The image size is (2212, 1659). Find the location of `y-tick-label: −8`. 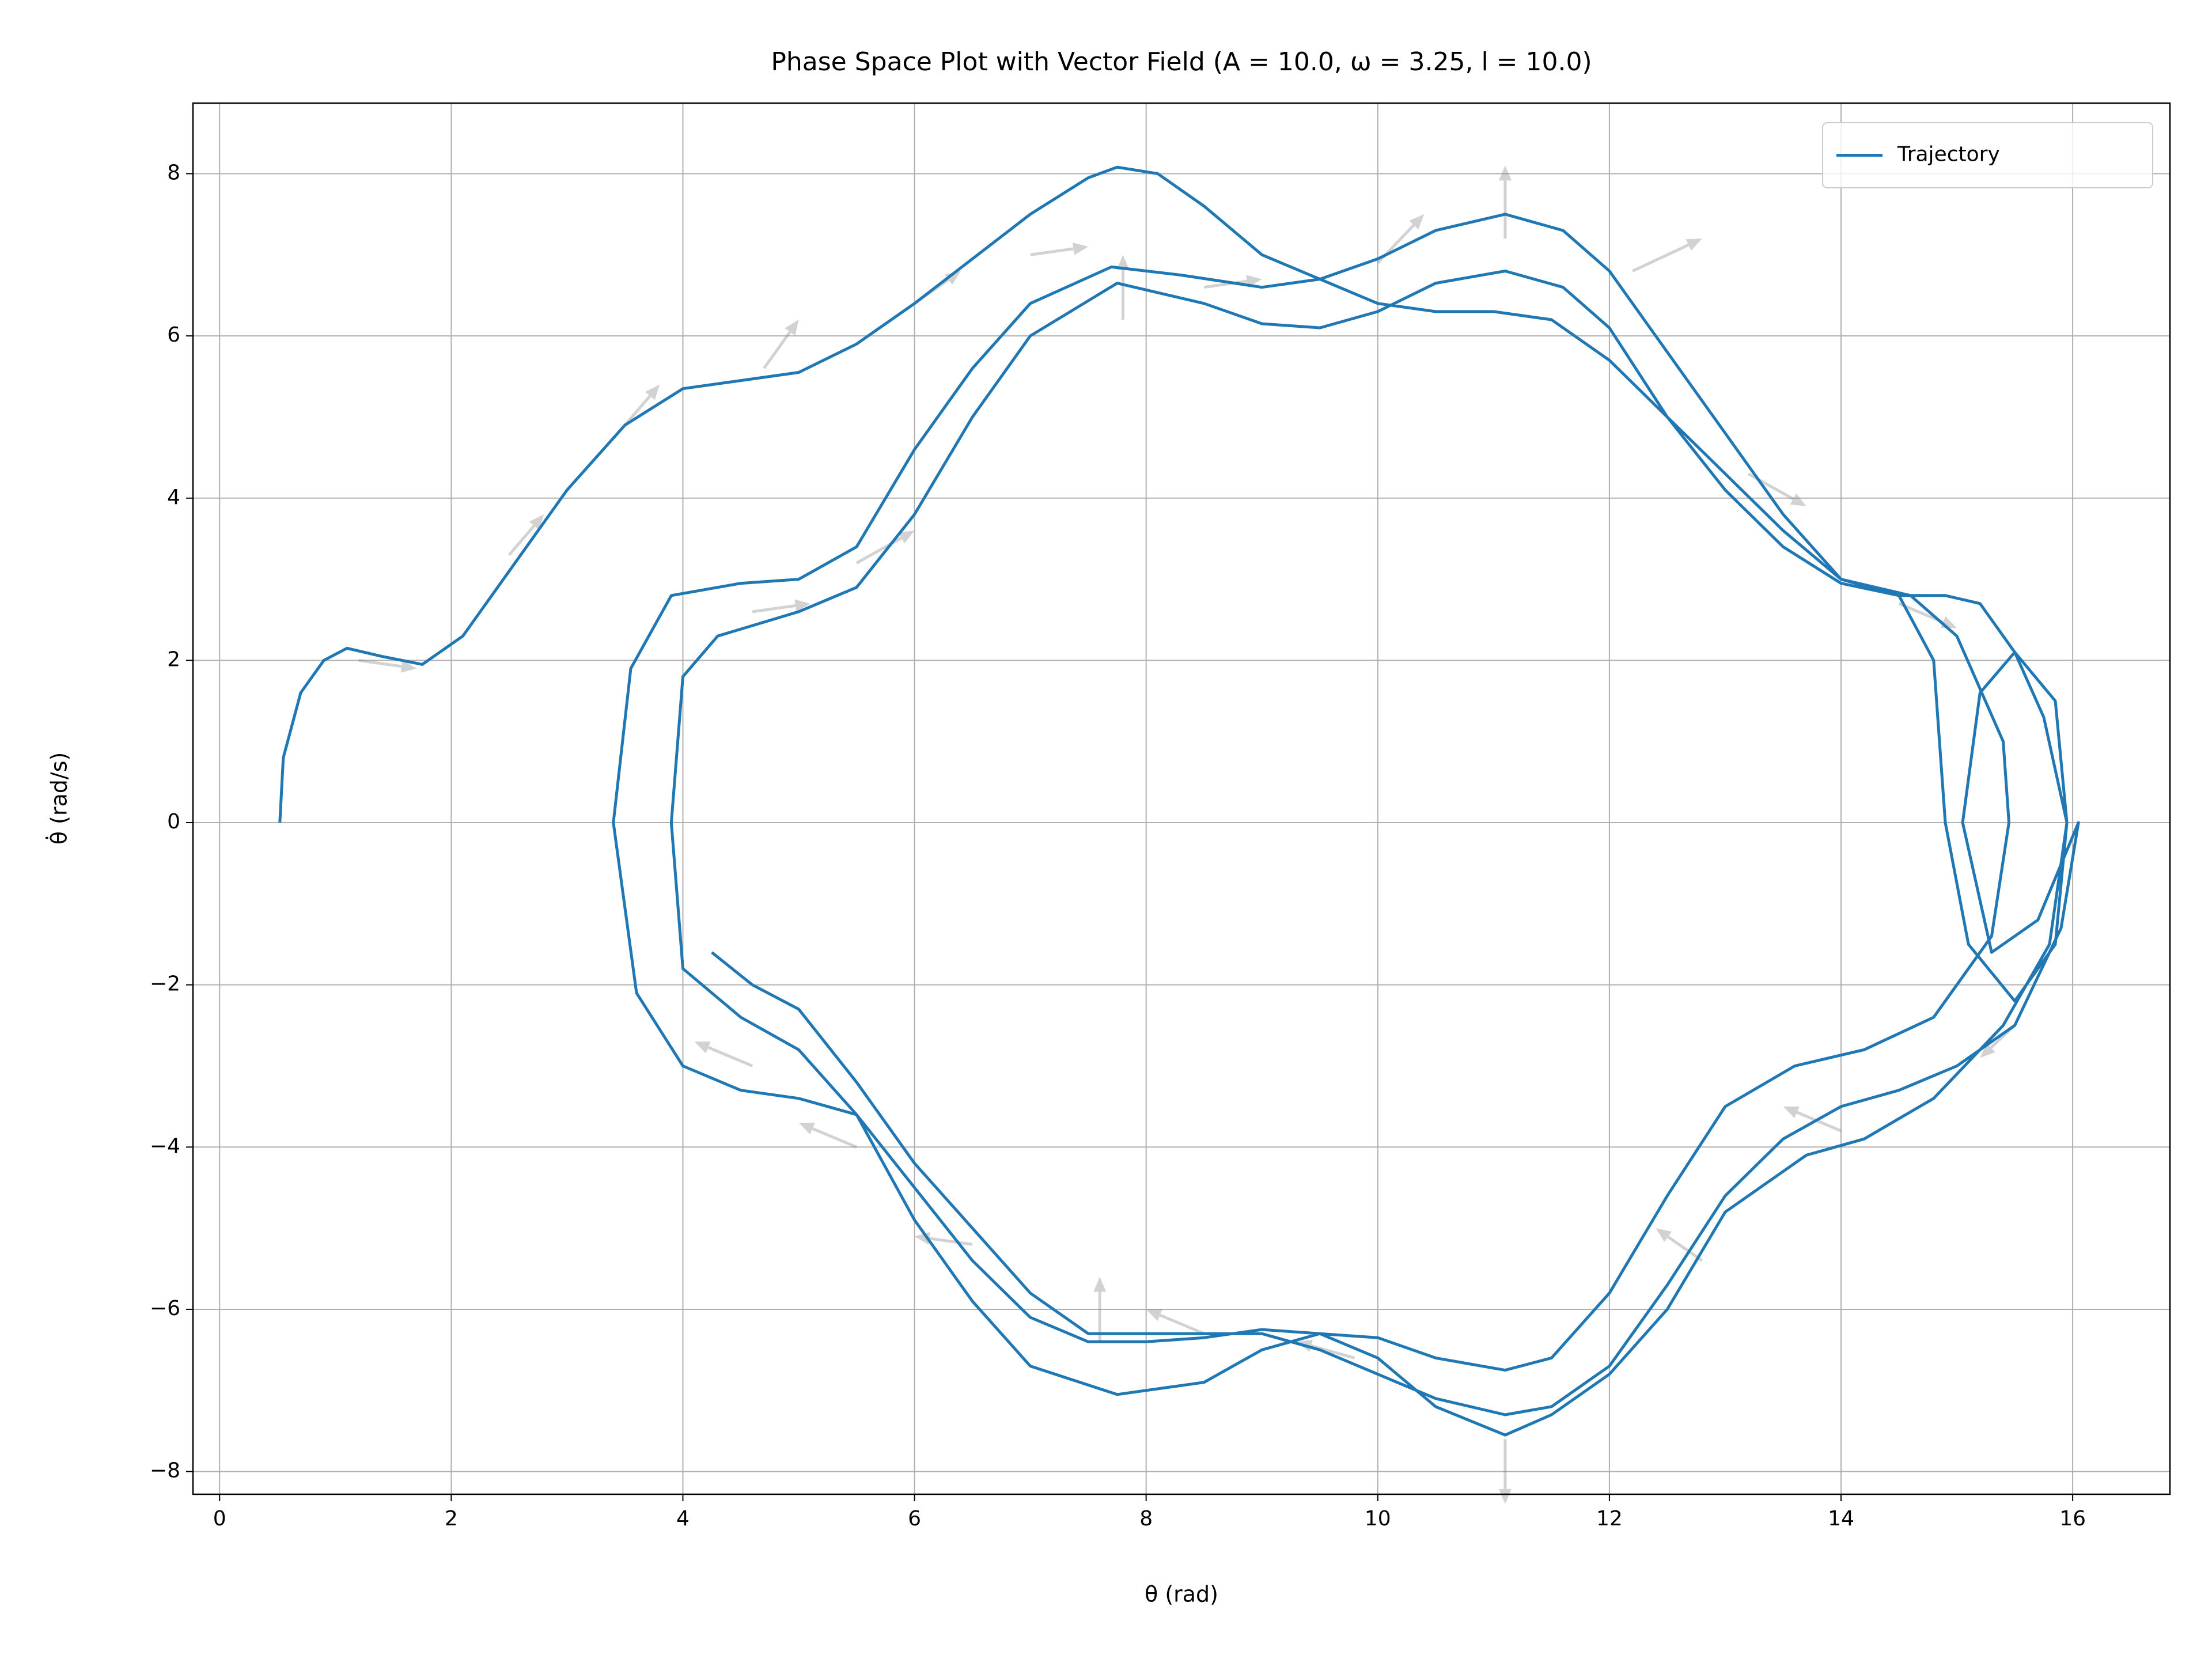

y-tick-label: −8 is located at coordinates (165, 1471).